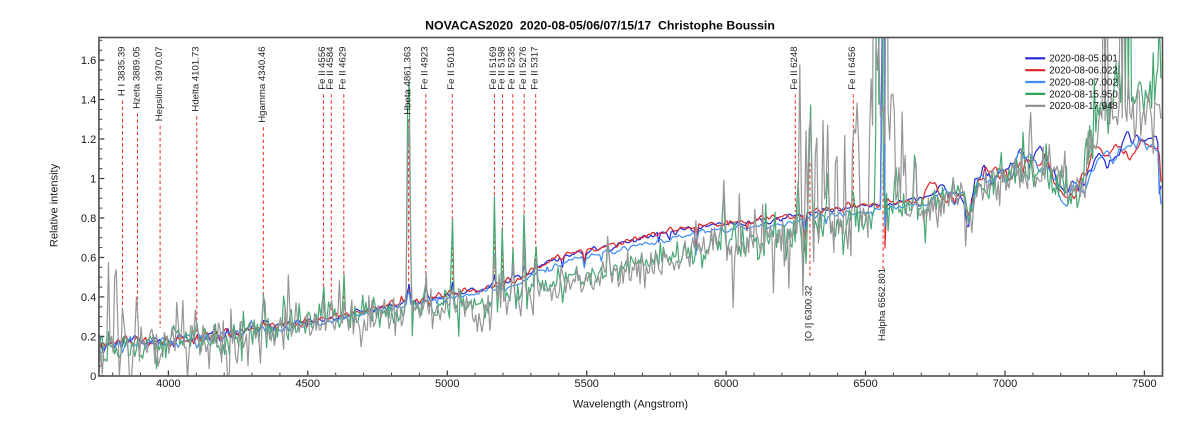 Image resolution: width=1200 pixels, height=429 pixels. What do you see at coordinates (535, 68) in the screenshot?
I see `svg-text: Fe II 5317` at bounding box center [535, 68].